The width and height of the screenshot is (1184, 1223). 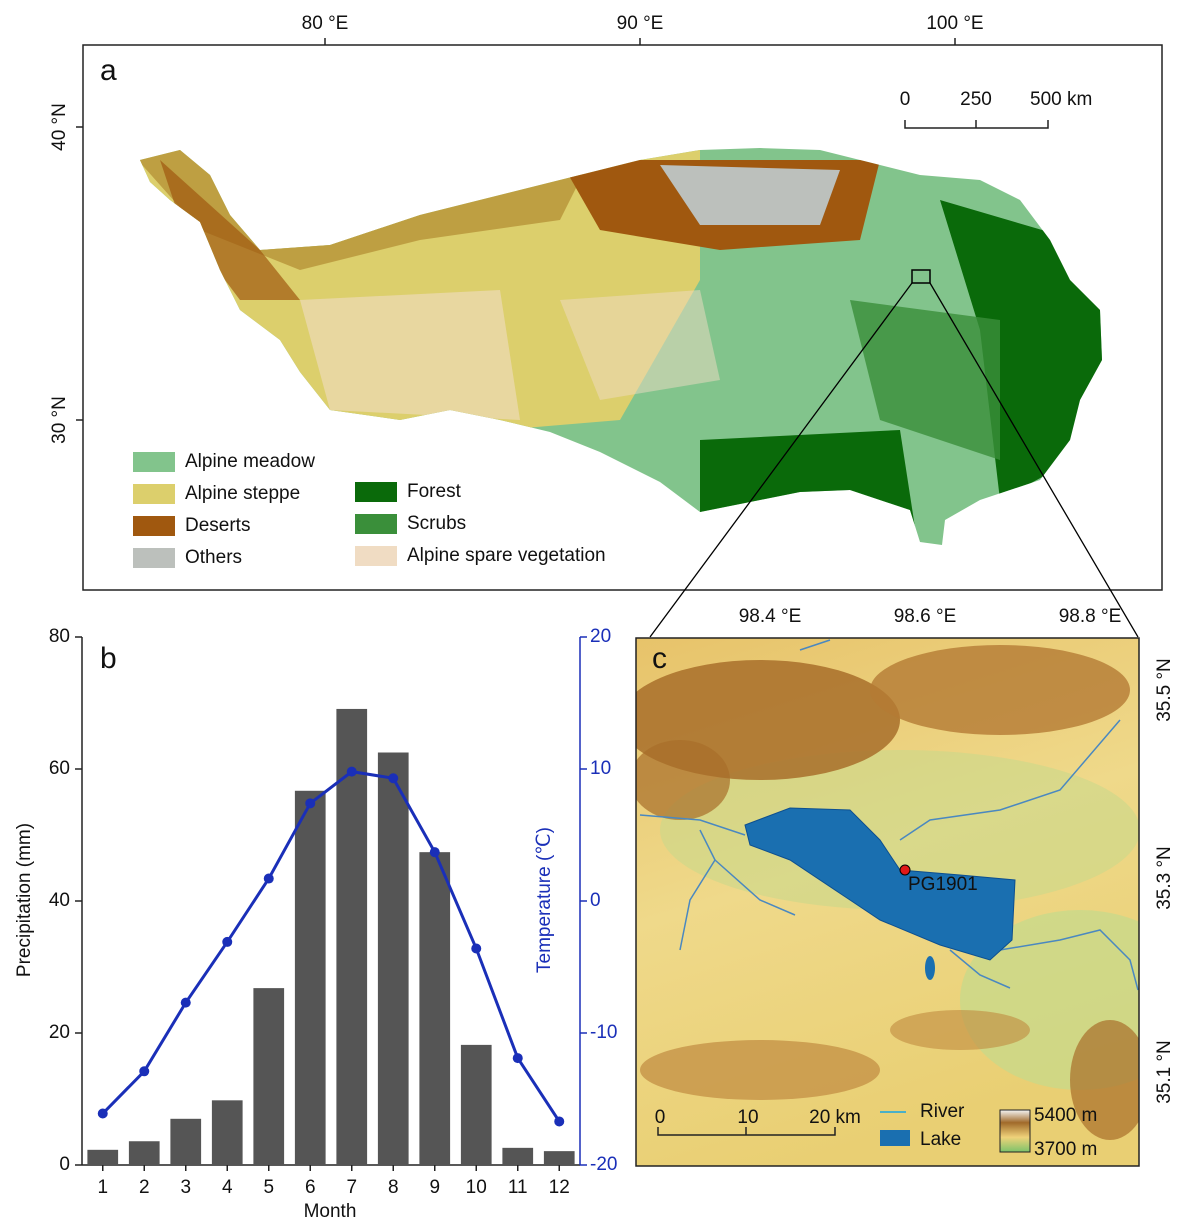 What do you see at coordinates (59, 636) in the screenshot?
I see `y-tick-label: 80` at bounding box center [59, 636].